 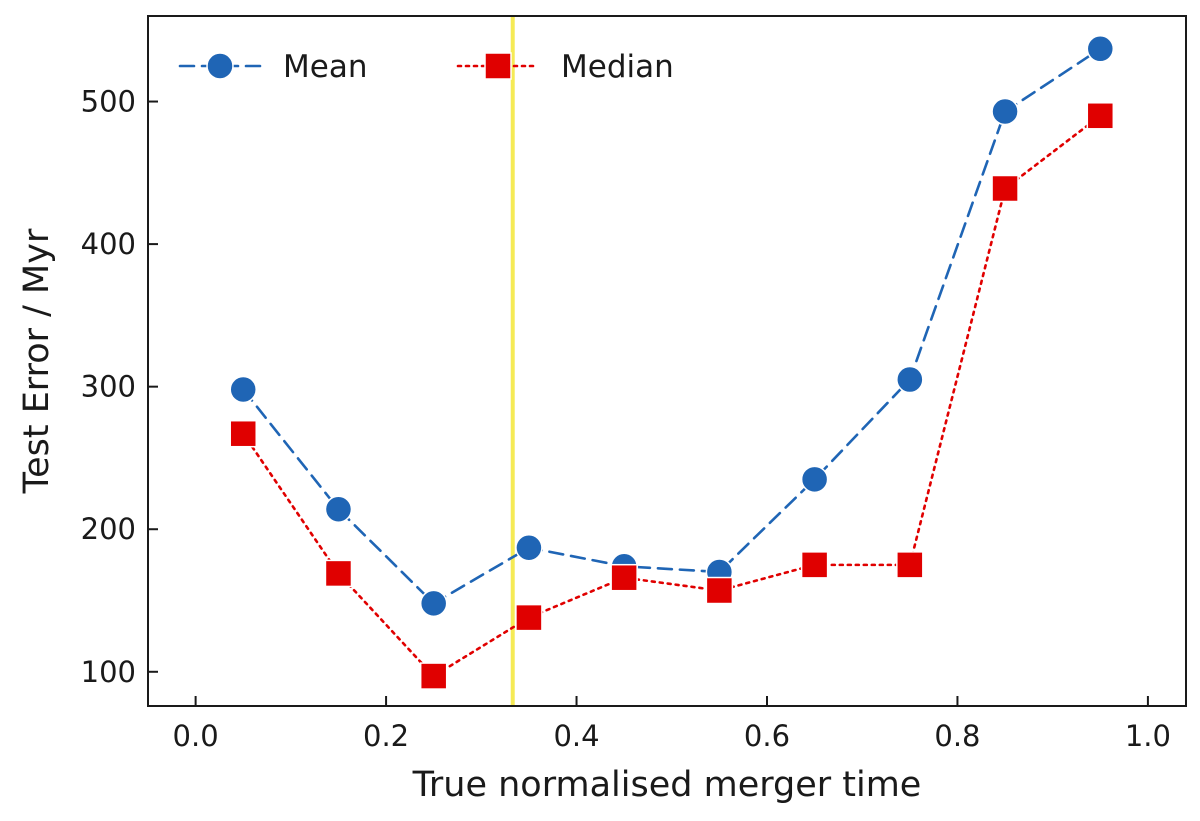 I want to click on x-tick-label: 0.0, so click(x=196, y=736).